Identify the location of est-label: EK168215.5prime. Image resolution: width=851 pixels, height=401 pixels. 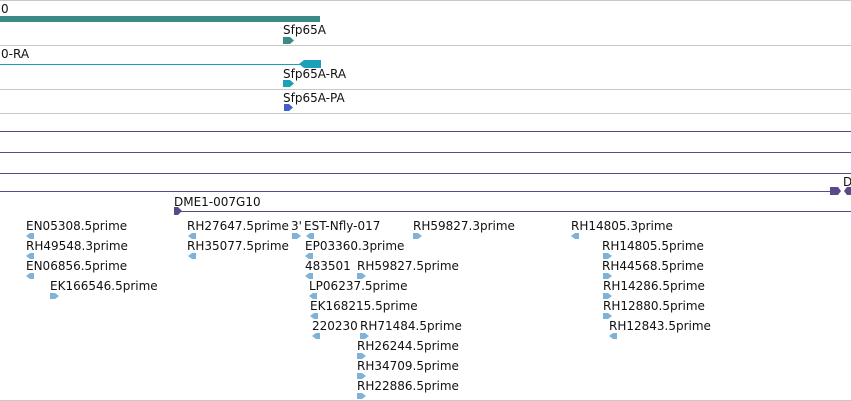
(364, 306).